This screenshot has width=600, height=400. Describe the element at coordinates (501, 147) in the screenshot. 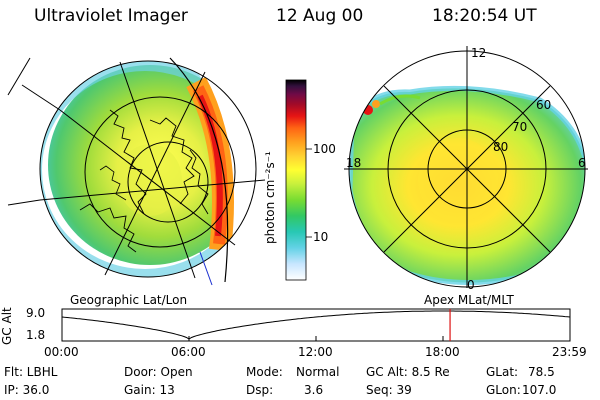

I see `mlat-label-80: 80` at that location.